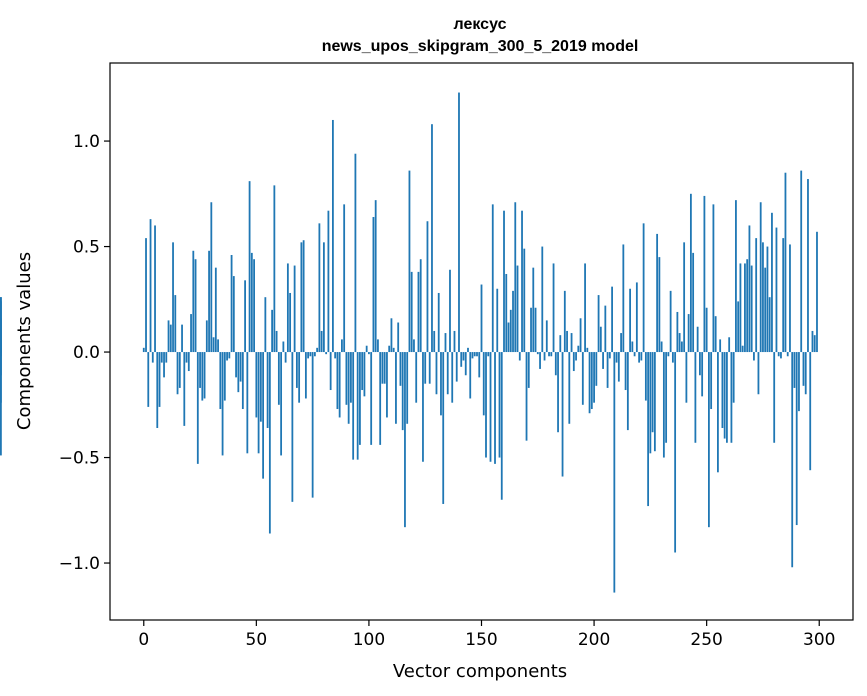  I want to click on x-axis-ticks: 0 50 100 150 200 250 300, so click(486, 635).